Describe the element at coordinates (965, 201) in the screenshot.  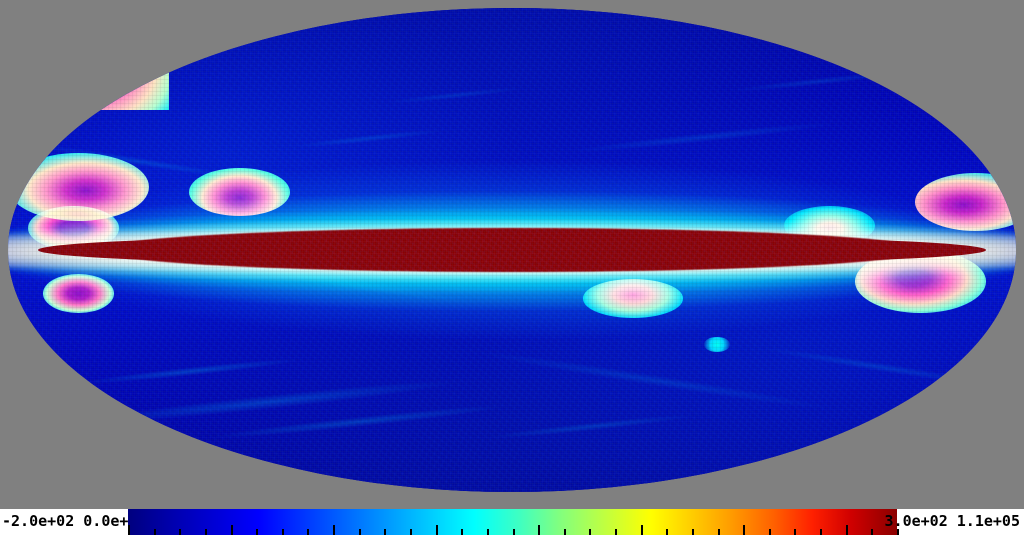
I see `feature-right-limb` at that location.